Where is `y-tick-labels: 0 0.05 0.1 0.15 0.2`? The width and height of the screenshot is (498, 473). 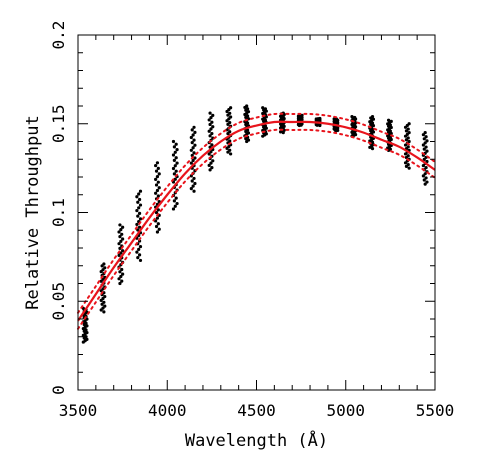
y-tick-labels: 0 0.05 0.1 0.15 0.2 is located at coordinates (58, 208).